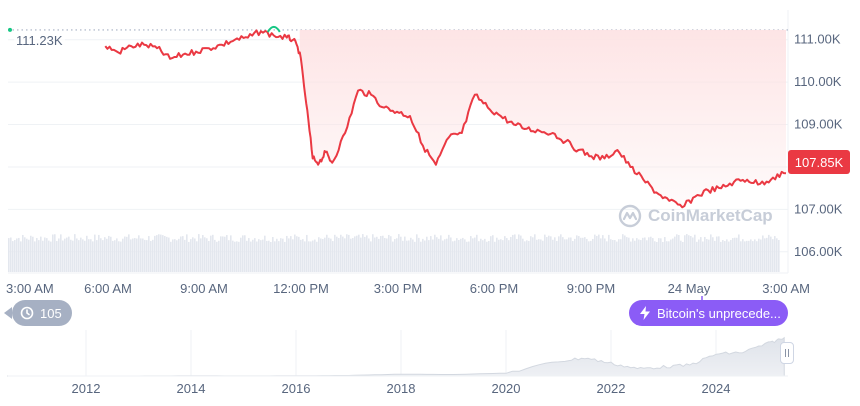 The height and width of the screenshot is (406, 860). I want to click on drag-handle-icon, so click(787, 353).